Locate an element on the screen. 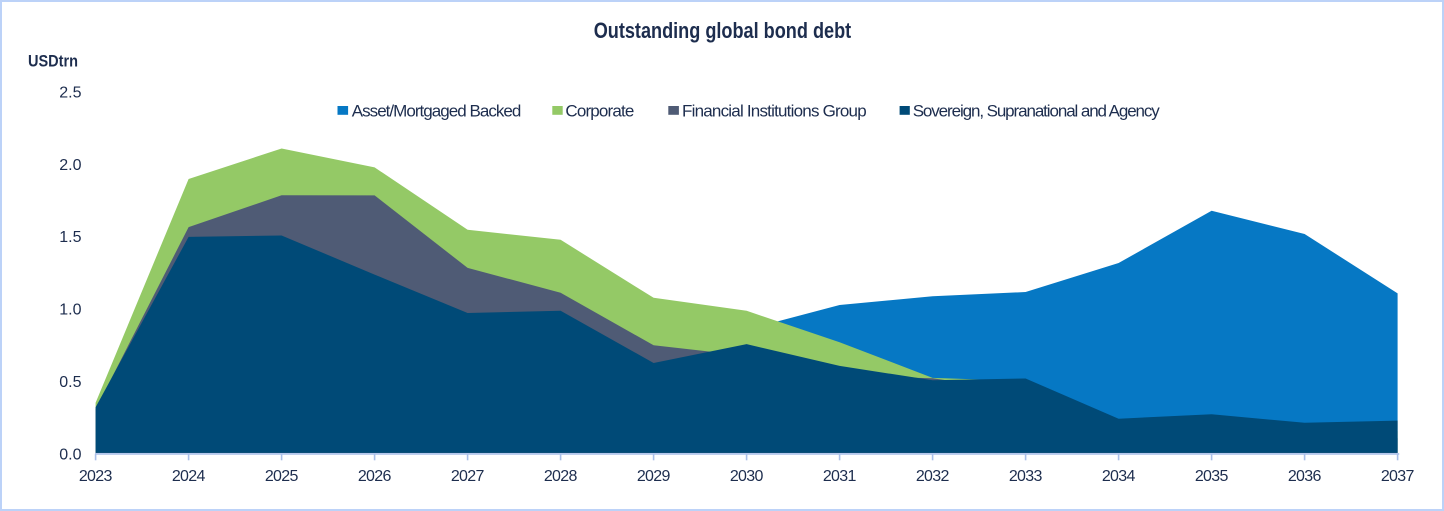 The height and width of the screenshot is (511, 1444). svg-text: 2037 is located at coordinates (1398, 476).